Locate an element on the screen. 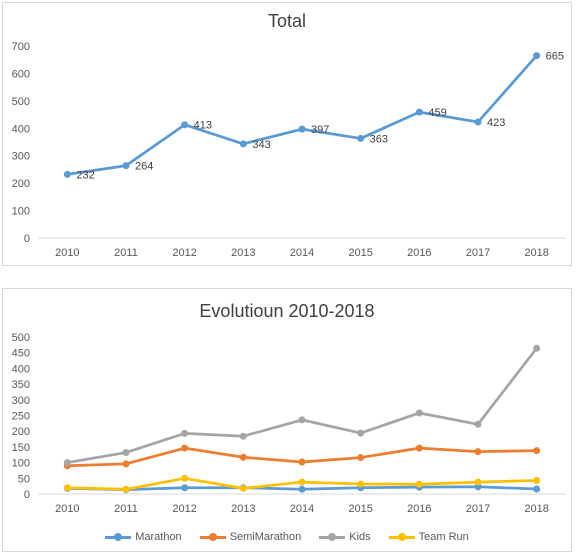  legend-item: Team Run is located at coordinates (428, 537).